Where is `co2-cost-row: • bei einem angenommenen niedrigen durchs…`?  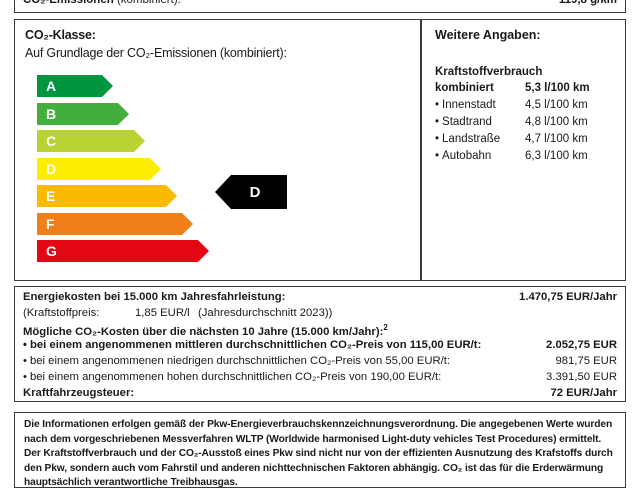
co2-cost-row: • bei einem angenommenen niedrigen durchs… is located at coordinates (320, 363).